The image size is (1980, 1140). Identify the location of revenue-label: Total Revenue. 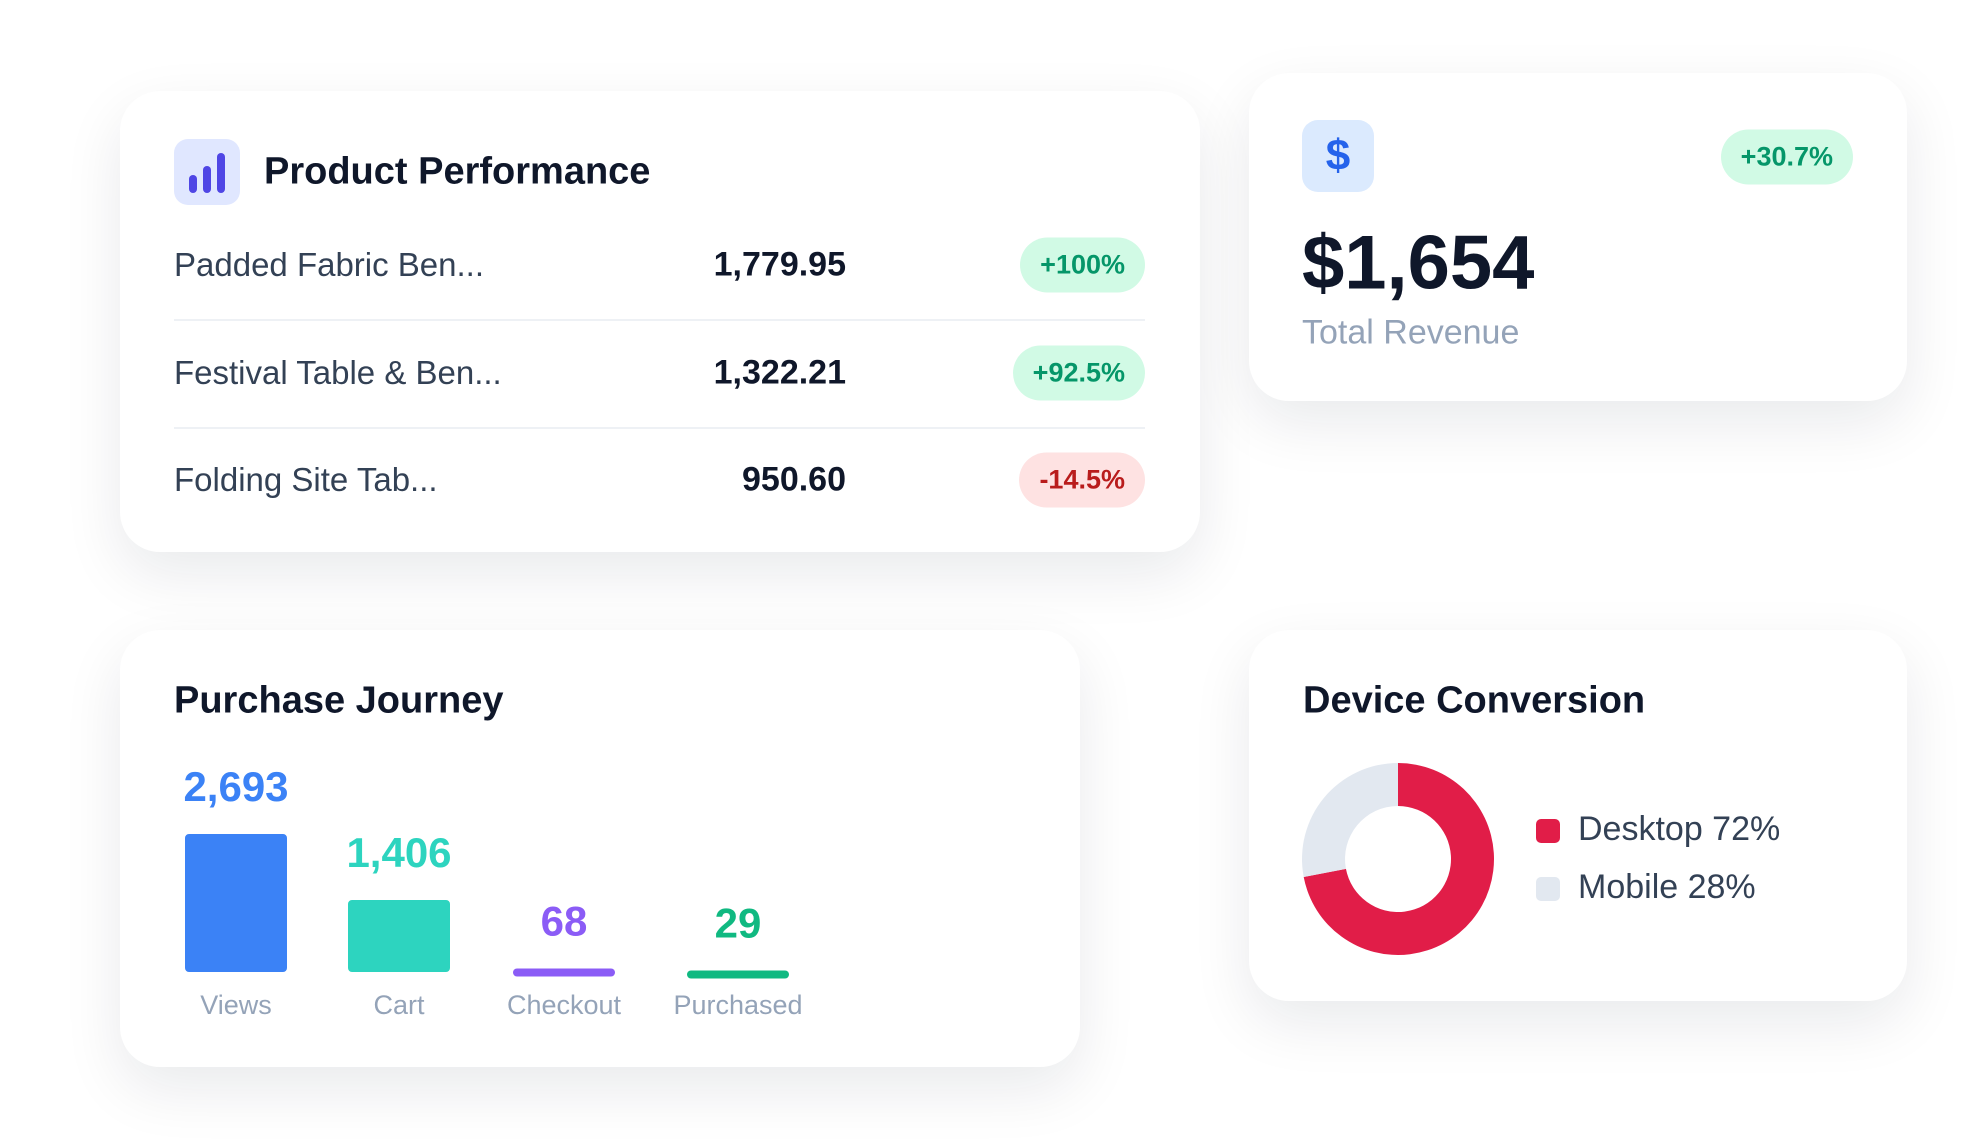
(1411, 332).